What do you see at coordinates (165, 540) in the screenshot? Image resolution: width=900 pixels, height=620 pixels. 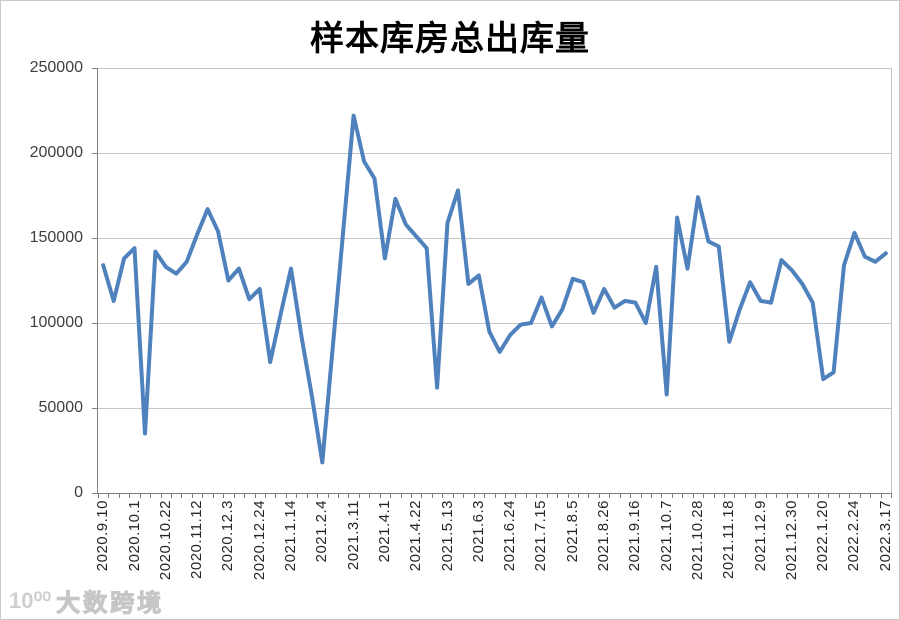 I see `x-tick-label: 2020.10.22` at bounding box center [165, 540].